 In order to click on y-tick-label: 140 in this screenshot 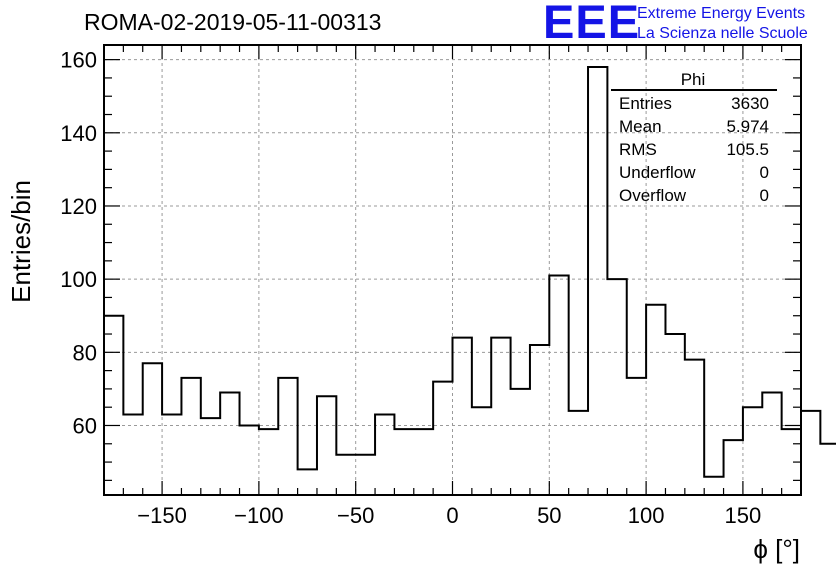, I will do `click(78, 133)`.